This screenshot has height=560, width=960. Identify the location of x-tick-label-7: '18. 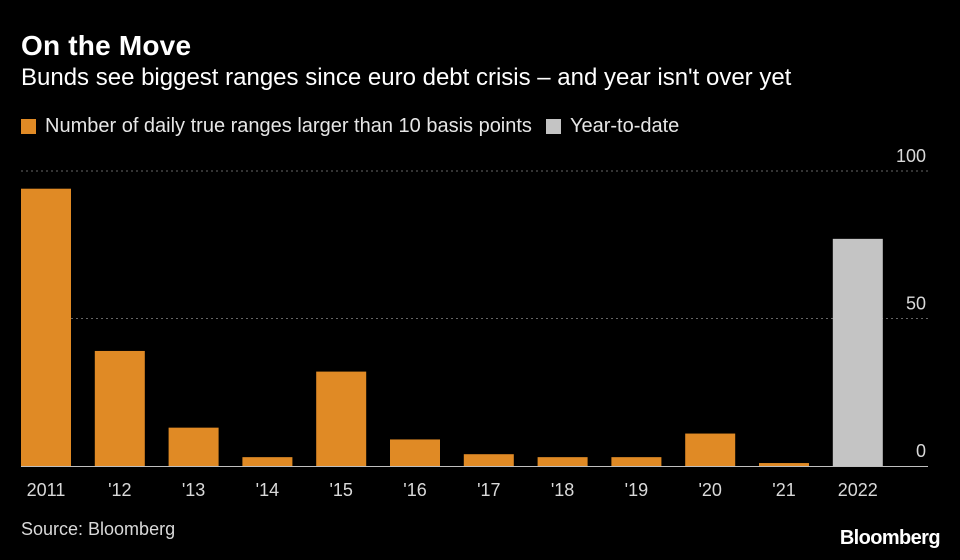
(562, 490).